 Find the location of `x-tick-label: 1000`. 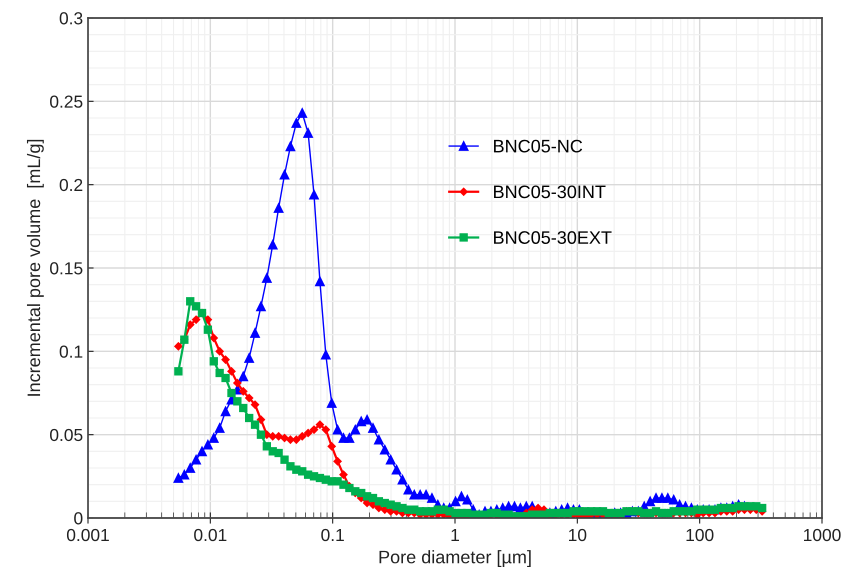

x-tick-label: 1000 is located at coordinates (822, 535).